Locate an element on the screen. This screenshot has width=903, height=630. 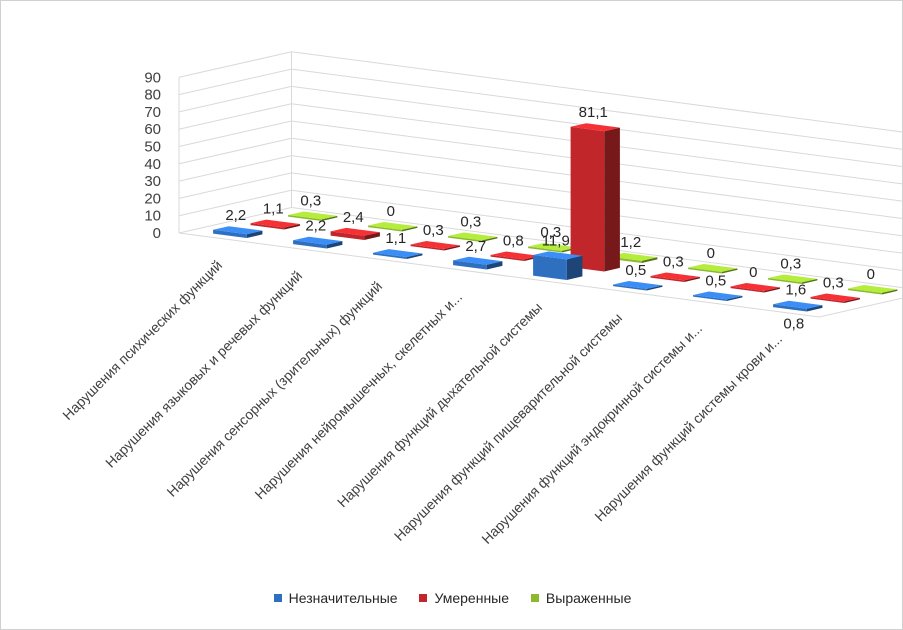
y-tick-label: 40 is located at coordinates (152, 164).